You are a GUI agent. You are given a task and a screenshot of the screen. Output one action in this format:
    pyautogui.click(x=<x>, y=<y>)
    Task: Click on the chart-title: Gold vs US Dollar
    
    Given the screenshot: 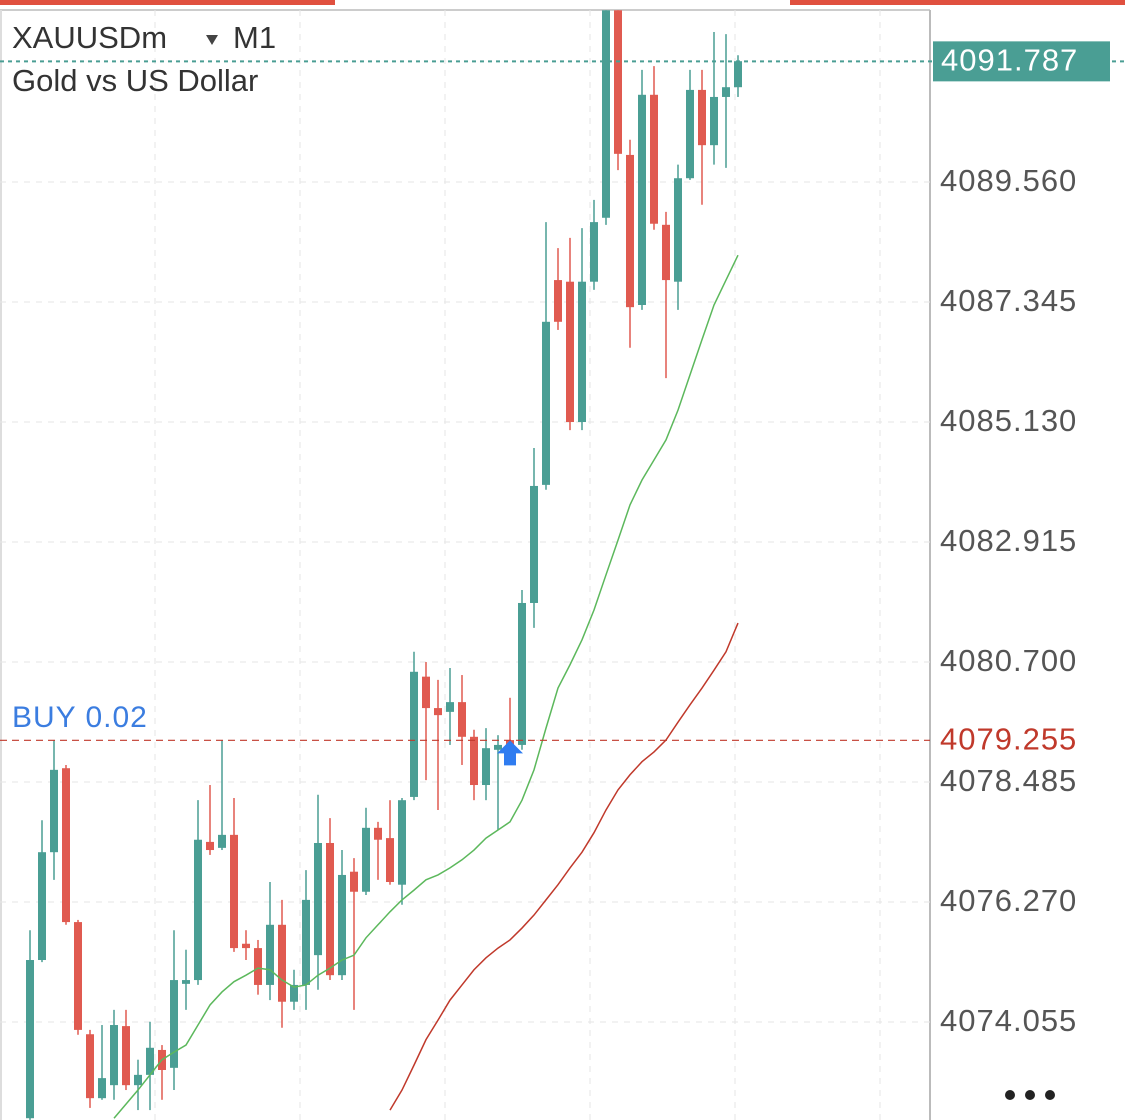 What is the action you would take?
    pyautogui.click(x=135, y=80)
    